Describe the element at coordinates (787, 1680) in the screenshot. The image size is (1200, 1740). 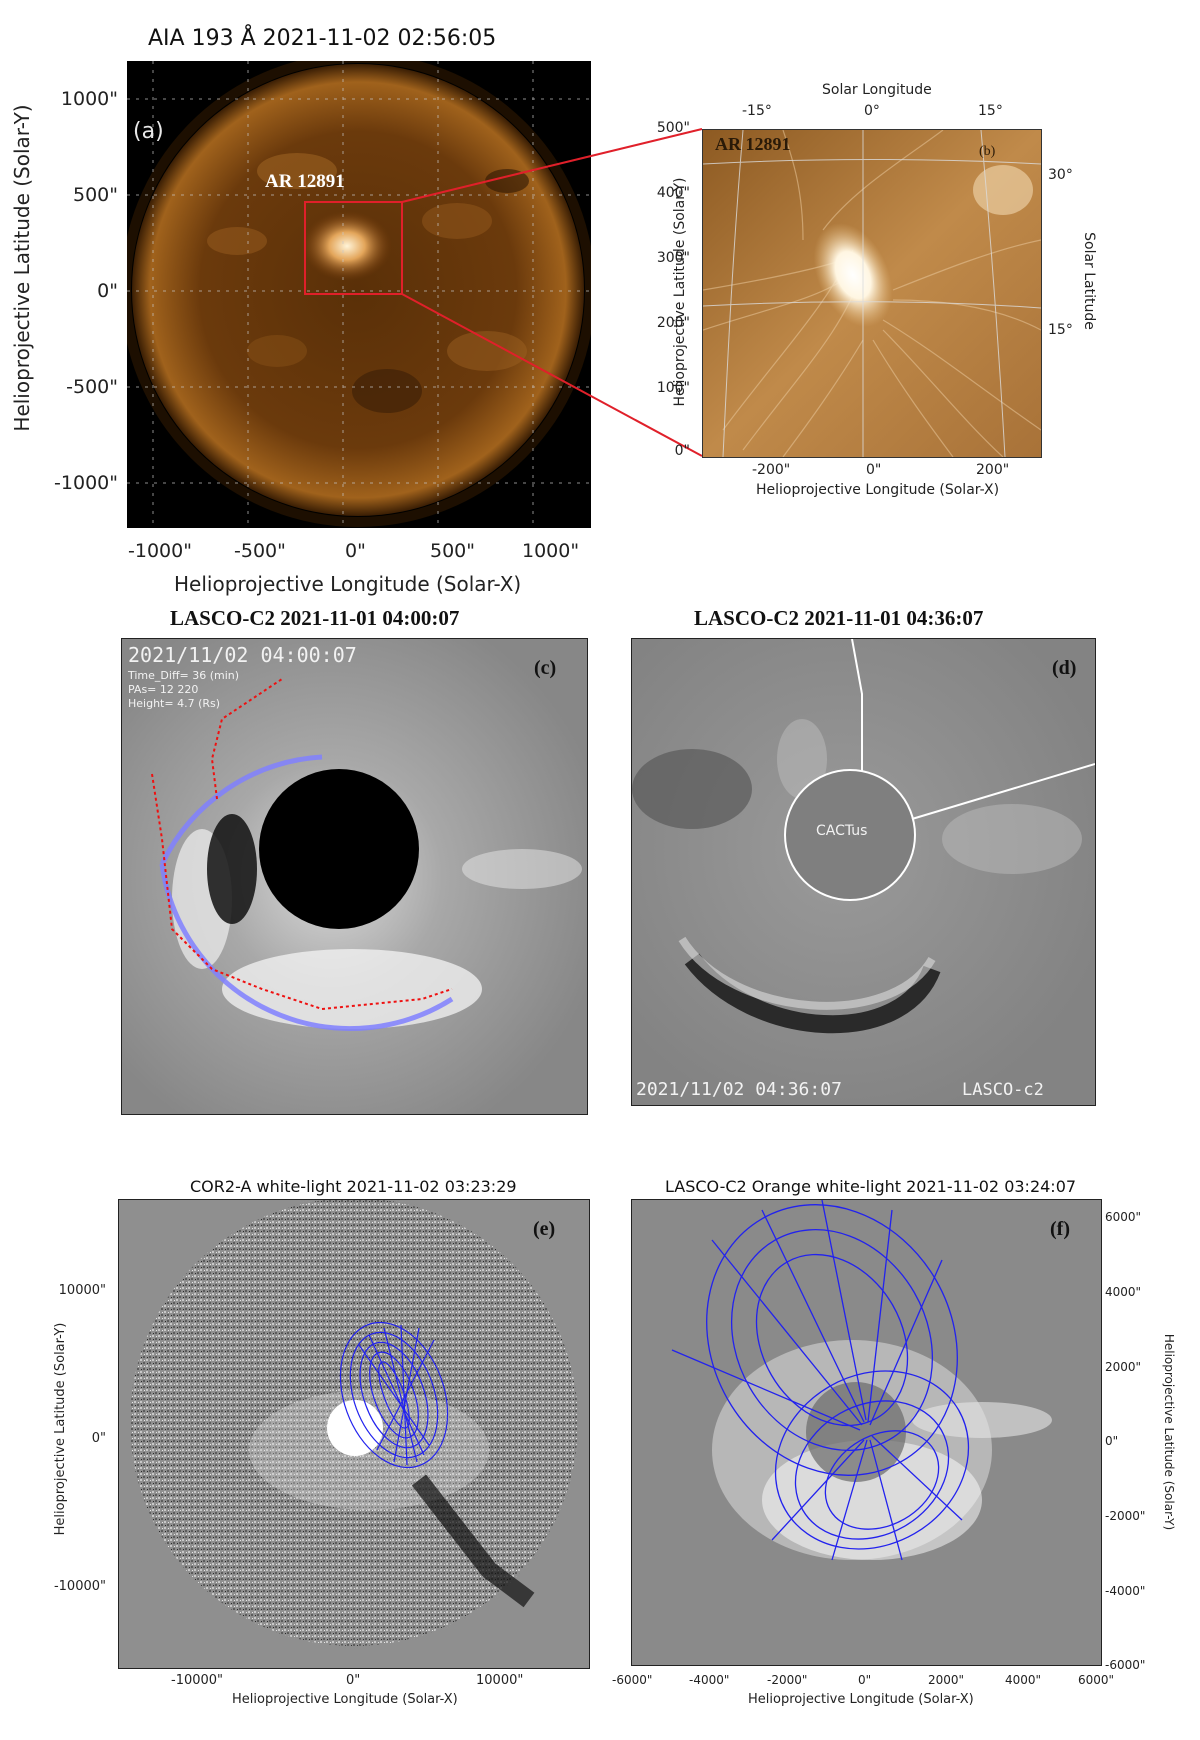
I see `panel-f-xtick: -2000"` at that location.